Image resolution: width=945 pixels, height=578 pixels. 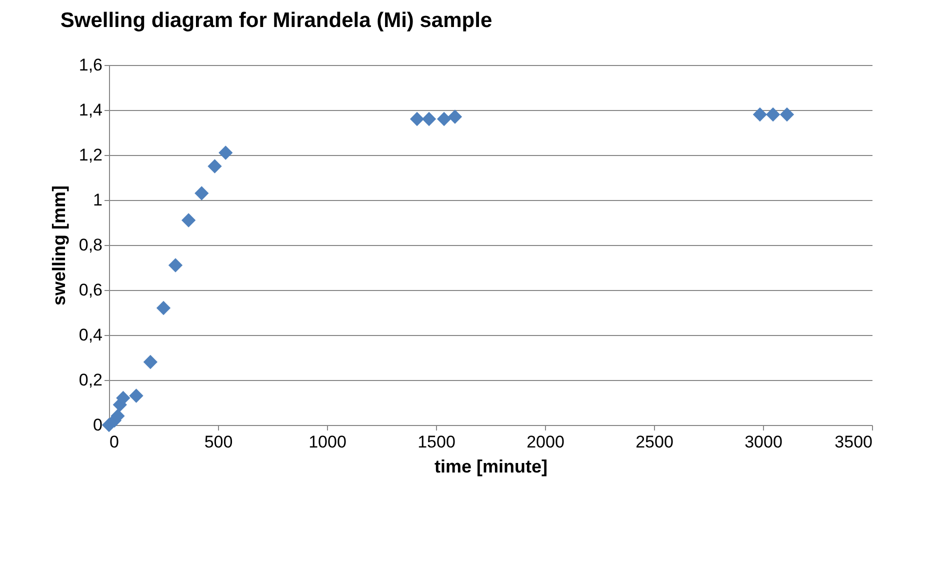 What do you see at coordinates (853, 442) in the screenshot?
I see `x-tick-label: 3500` at bounding box center [853, 442].